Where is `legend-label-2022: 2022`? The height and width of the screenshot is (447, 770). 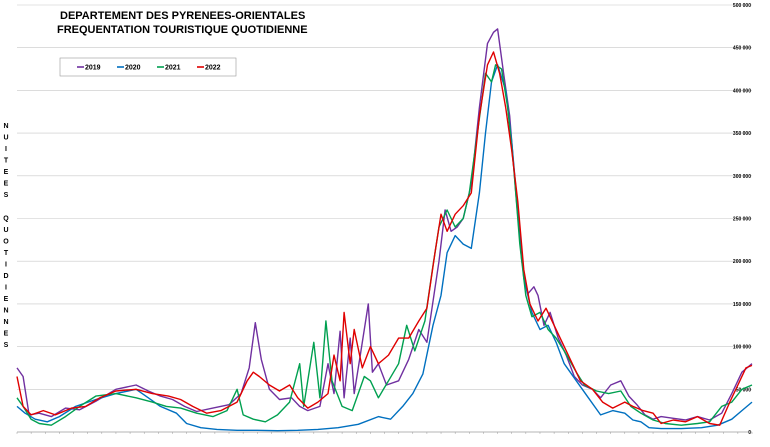 legend-label-2022: 2022 is located at coordinates (213, 68).